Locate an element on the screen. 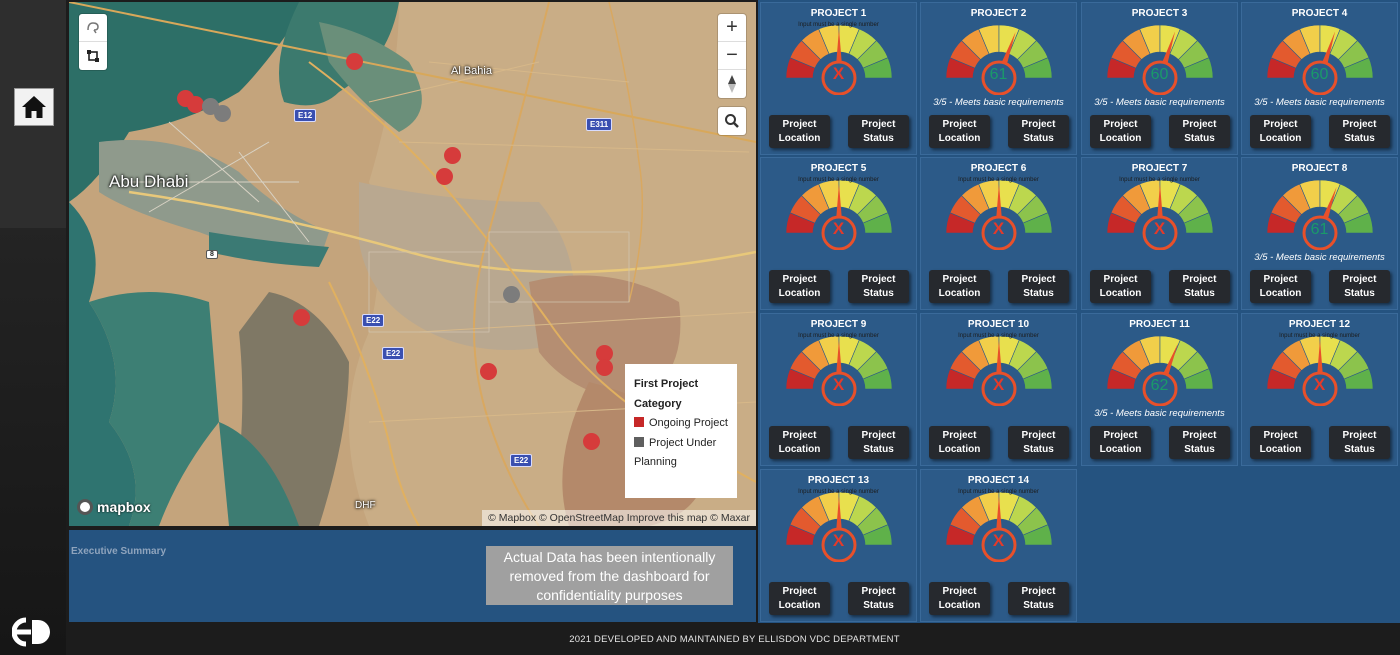  draw-rectangle-button is located at coordinates (93, 56).